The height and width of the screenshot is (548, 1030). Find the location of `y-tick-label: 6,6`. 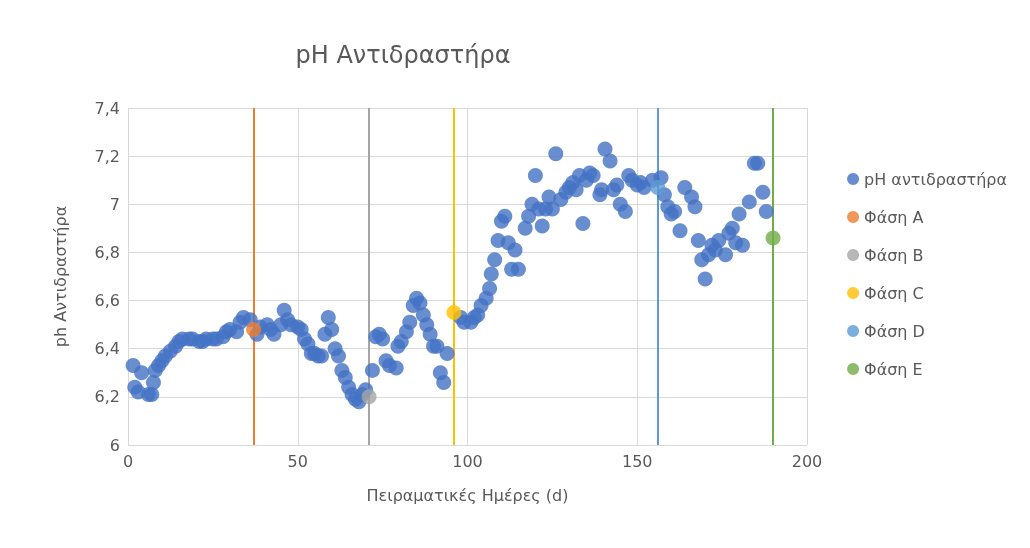

y-tick-label: 6,6 is located at coordinates (107, 301).